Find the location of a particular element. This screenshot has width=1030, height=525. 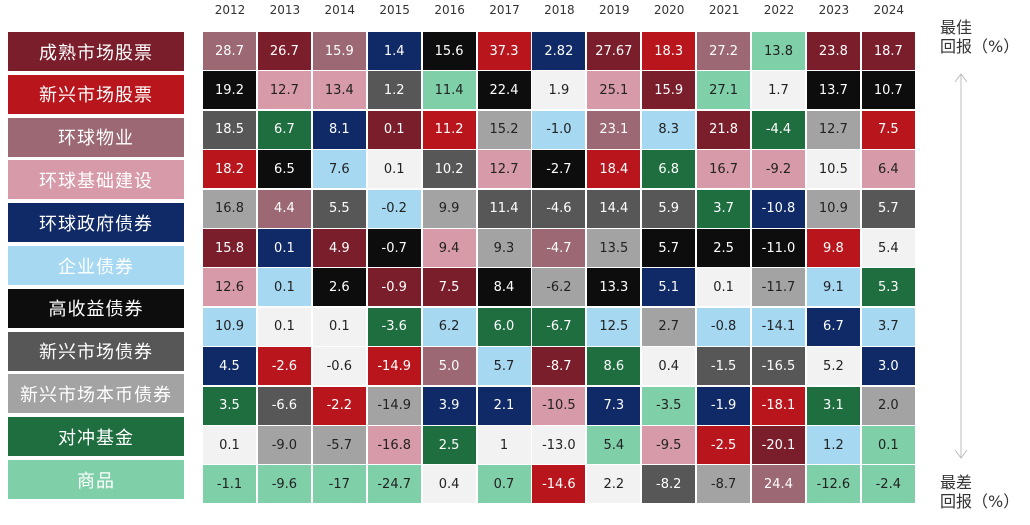

return-cell: 6.0 is located at coordinates (504, 326).